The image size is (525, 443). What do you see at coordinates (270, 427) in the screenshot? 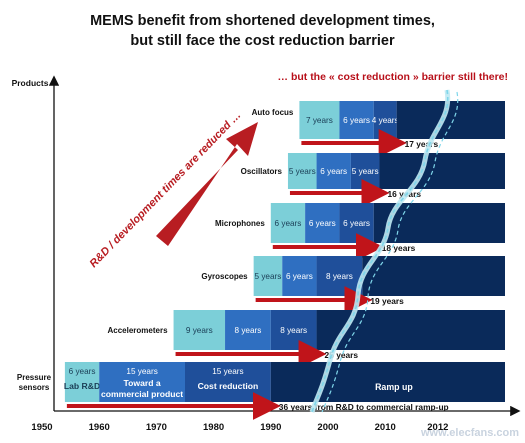
I see `x-tick-label: 1990` at bounding box center [270, 427].